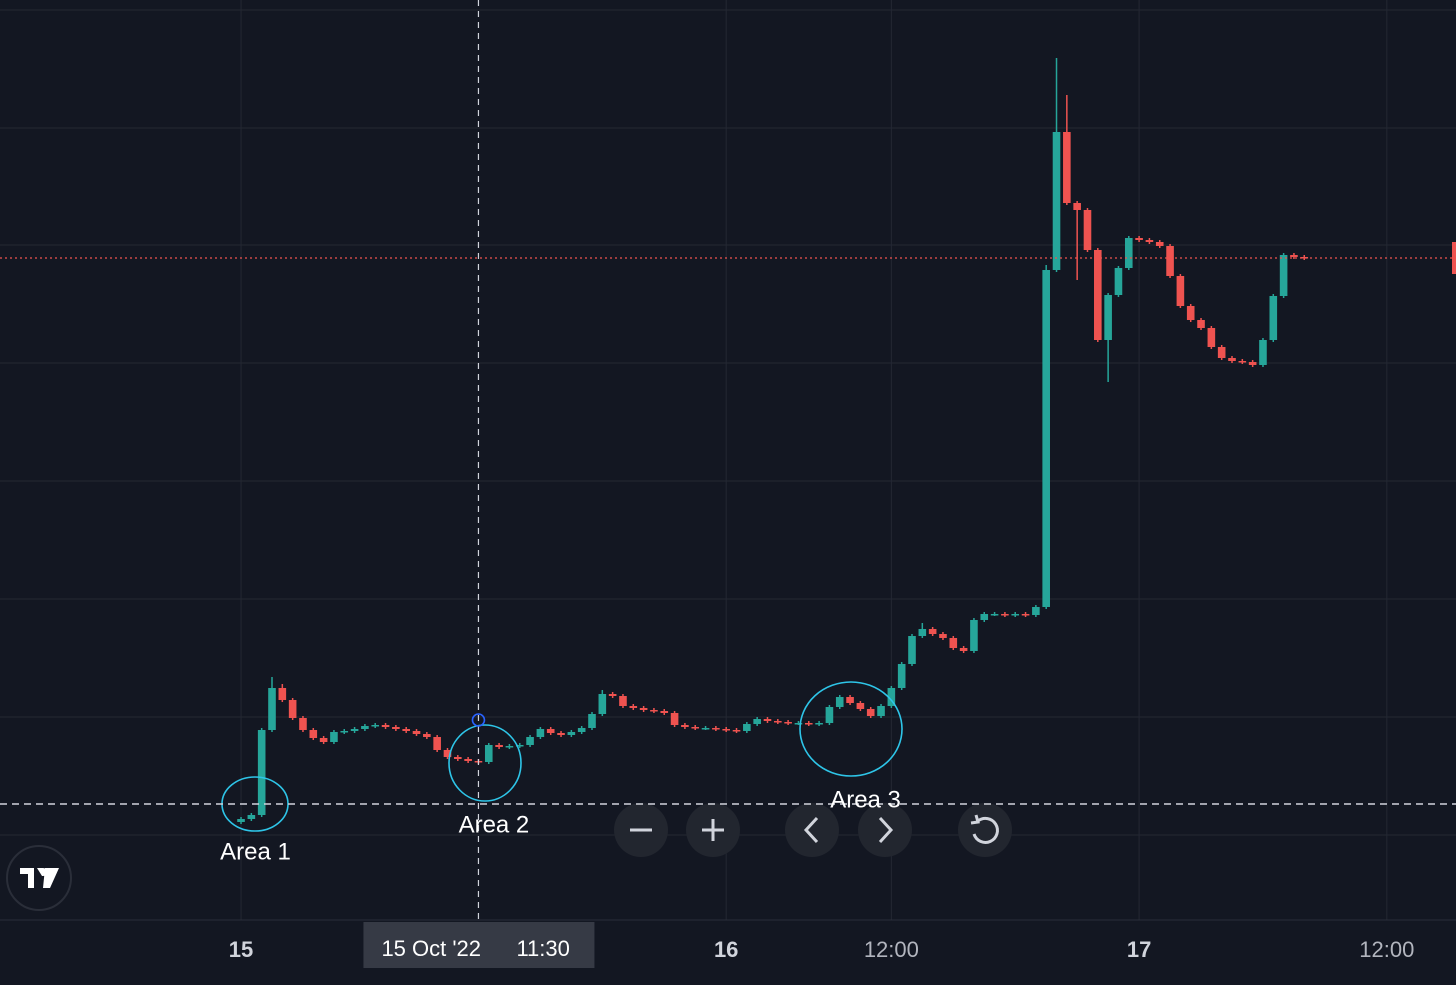 The width and height of the screenshot is (1456, 985). I want to click on crosshair-date: 15 Oct '22, so click(431, 948).